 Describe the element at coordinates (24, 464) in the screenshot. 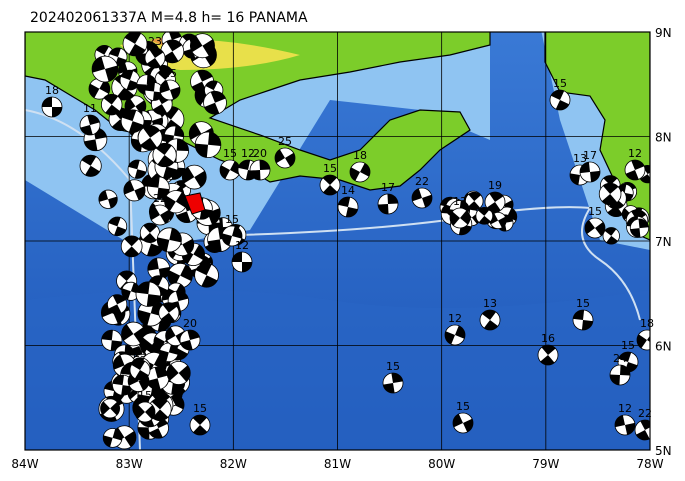

I see `x-label: 84W` at that location.